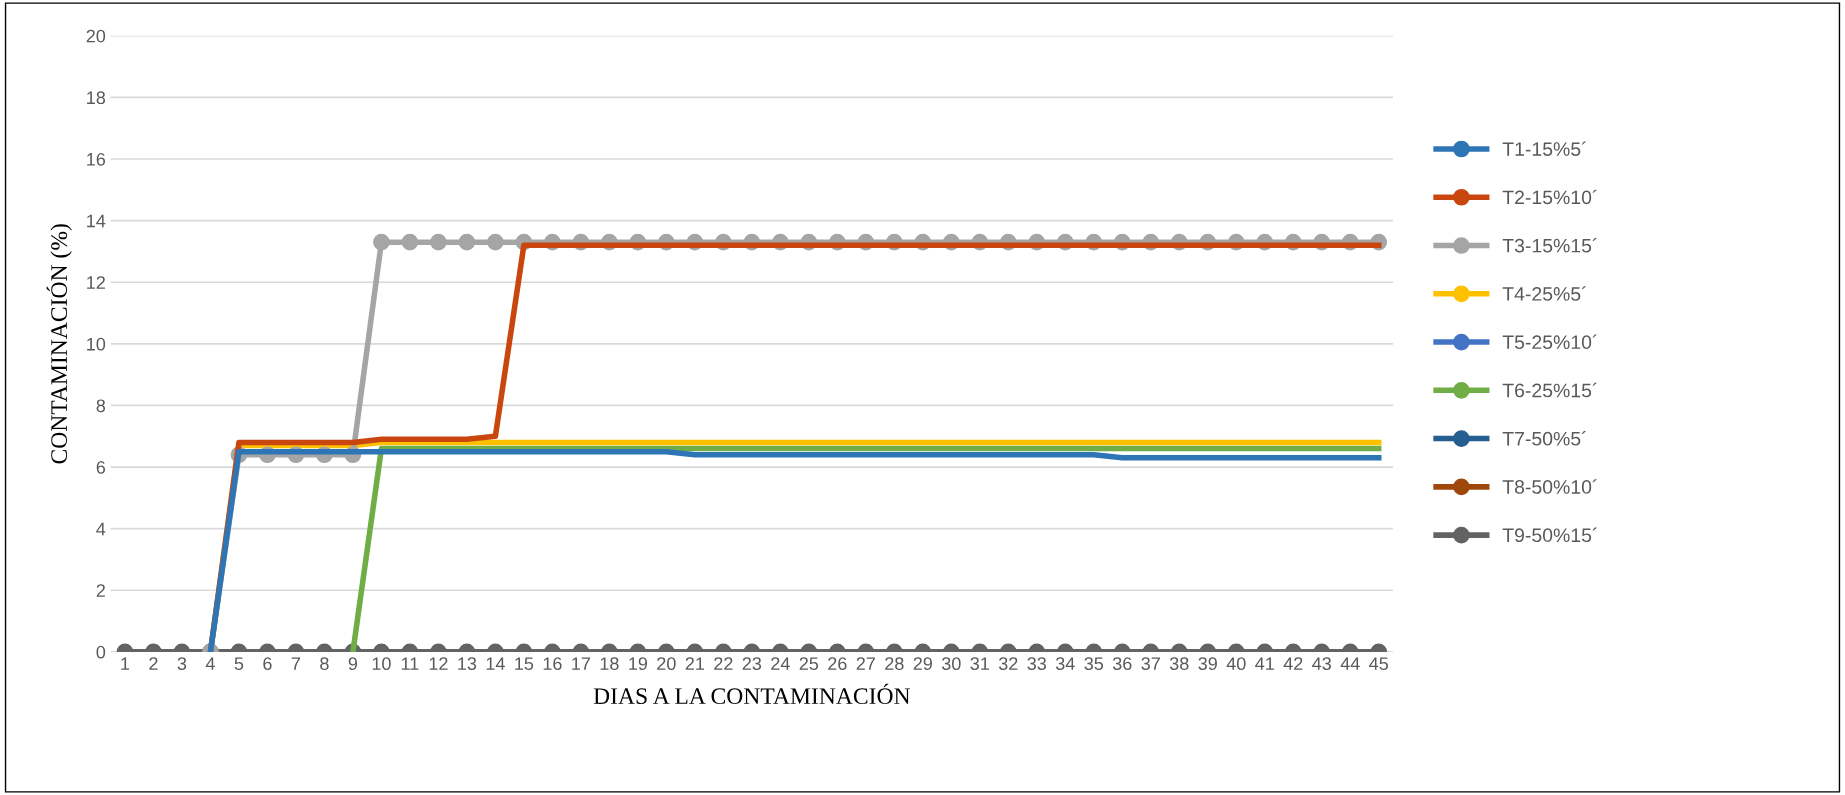 The image size is (1845, 795). Describe the element at coordinates (695, 663) in the screenshot. I see `x-tick-label: 21` at that location.